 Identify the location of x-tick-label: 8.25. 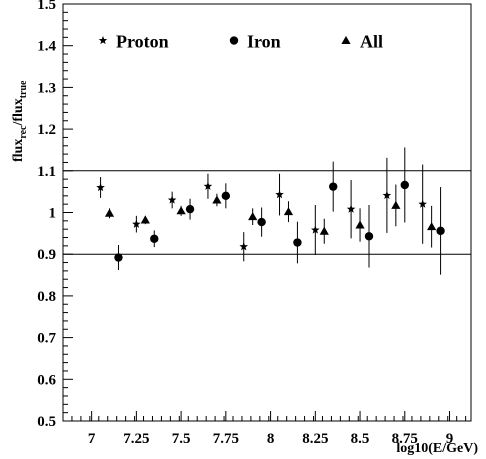
(315, 439).